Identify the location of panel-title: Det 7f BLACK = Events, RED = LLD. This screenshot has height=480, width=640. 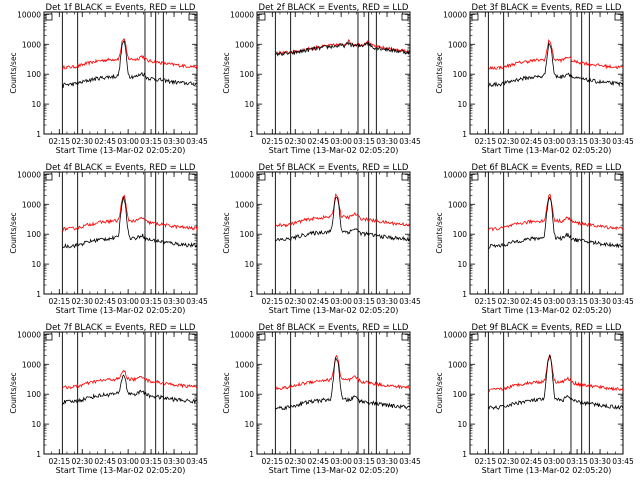
(121, 328).